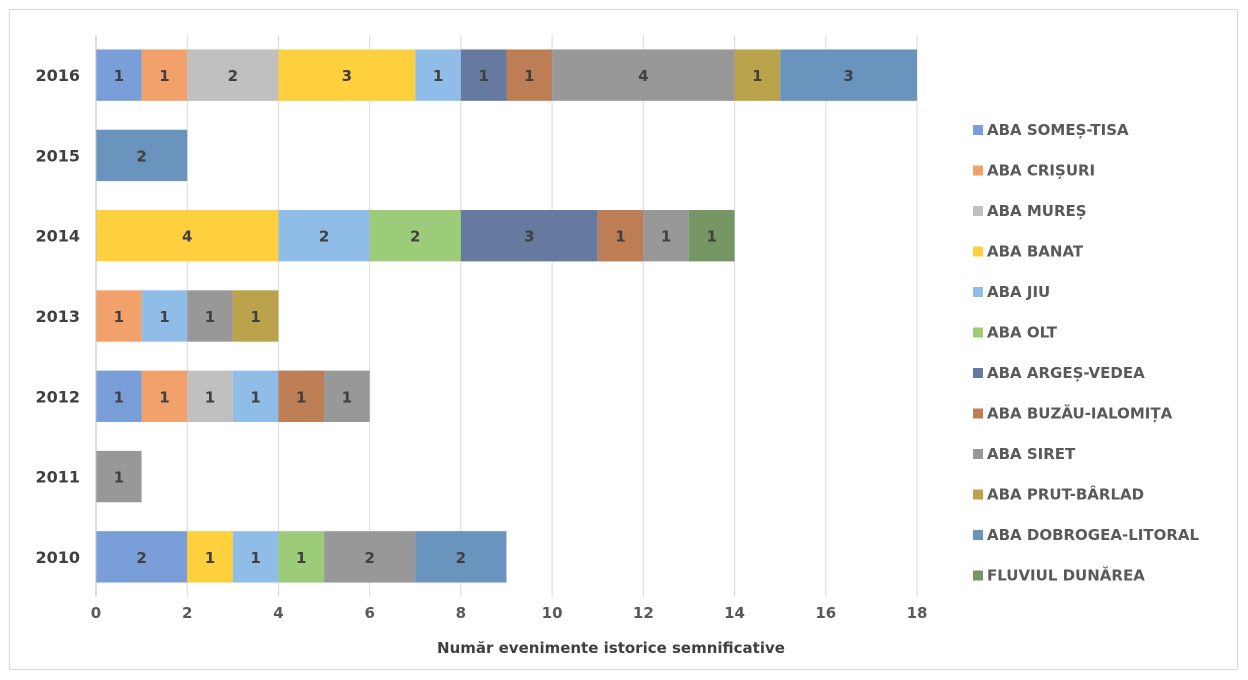  Describe the element at coordinates (1022, 333) in the screenshot. I see `legend-label: ABA OLT` at that location.